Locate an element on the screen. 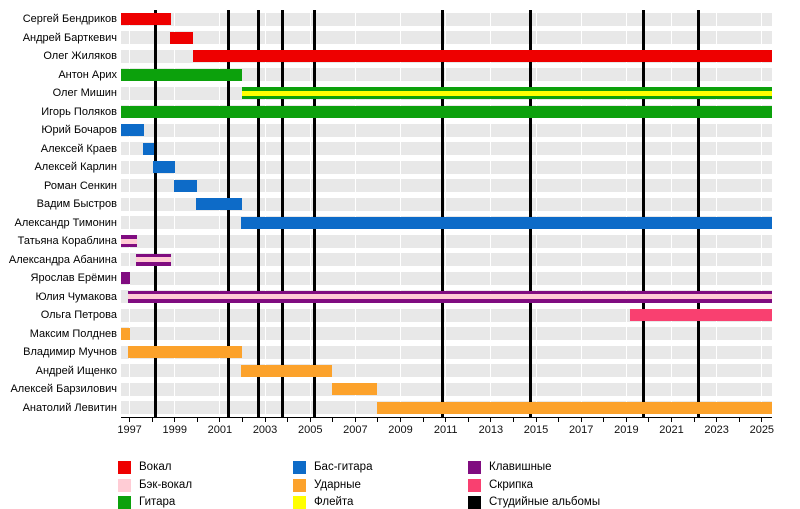 This screenshot has height=509, width=800. legend-label: Вокал is located at coordinates (155, 467).